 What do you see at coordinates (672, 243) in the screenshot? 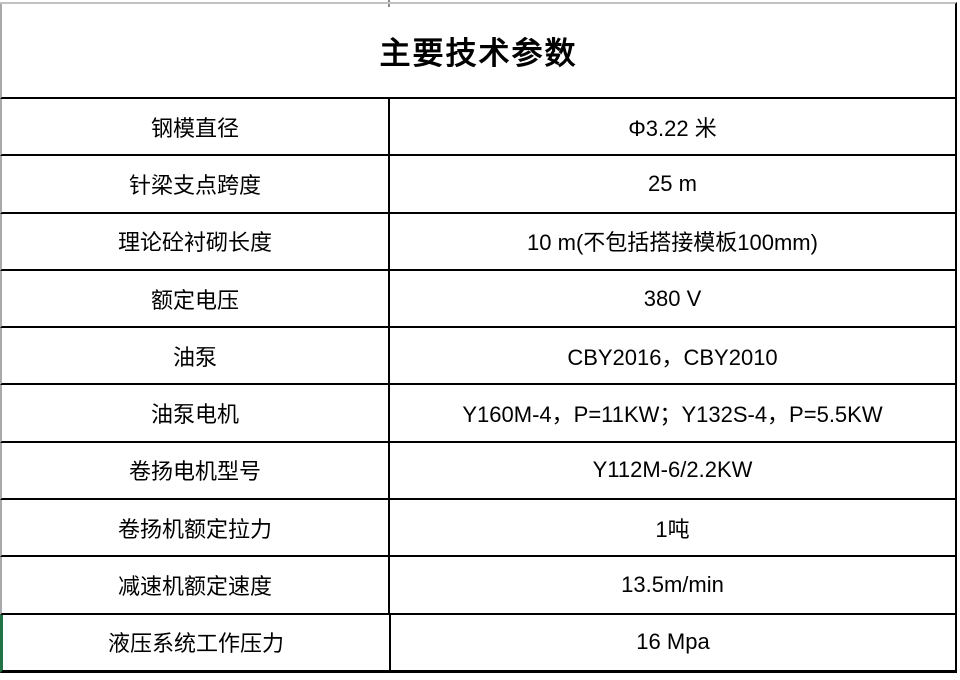
I see `param-value-lining-length: 10 m(不包括搭接模板100mm)` at bounding box center [672, 243].